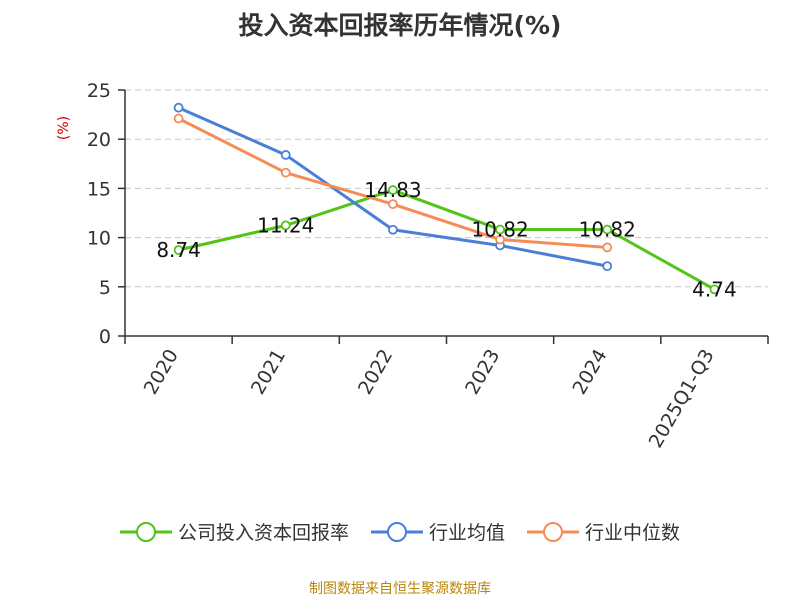  I want to click on legend-item-1: 行业均值, so click(437, 531).